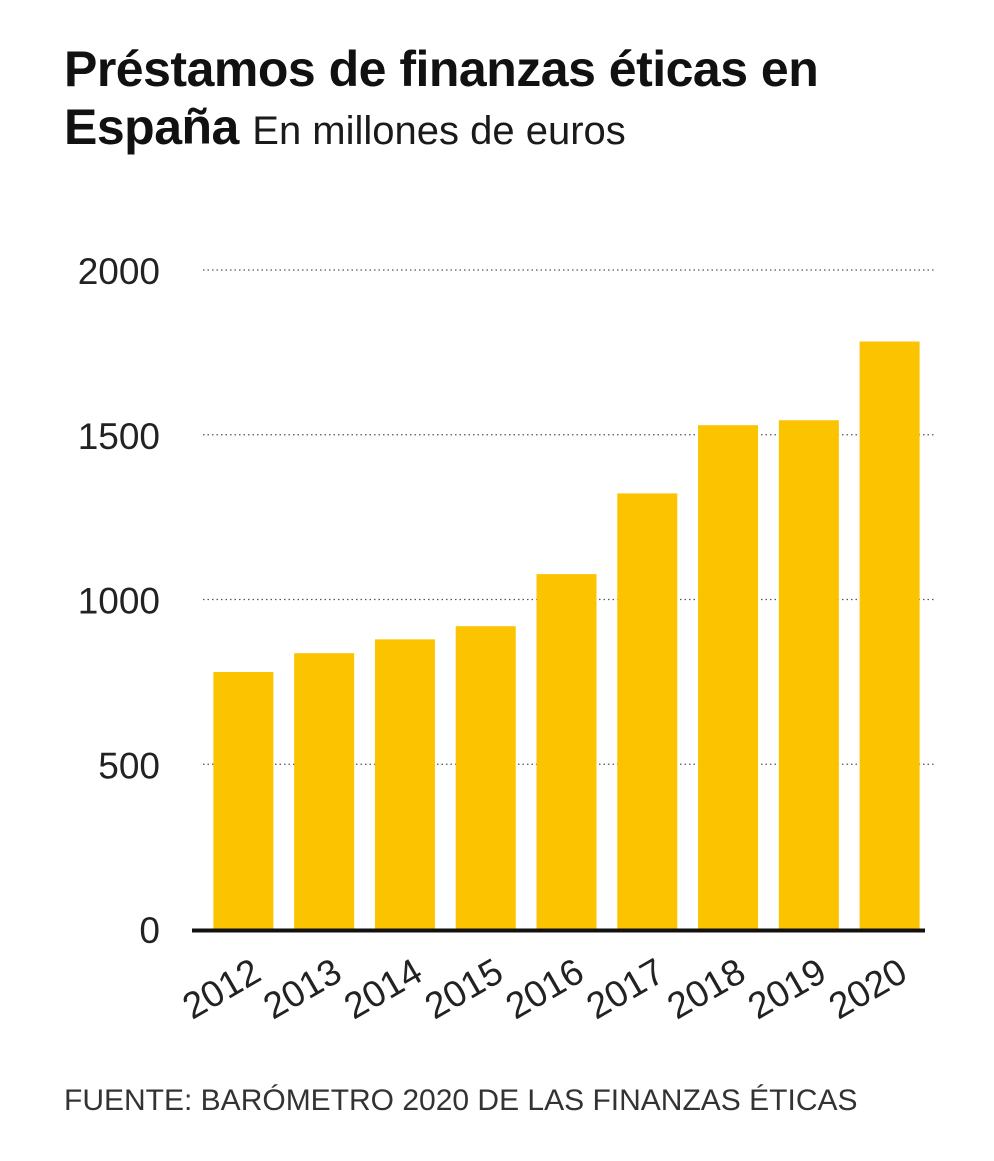 The height and width of the screenshot is (1161, 994). Describe the element at coordinates (787, 988) in the screenshot. I see `x-tick-label: 2019` at that location.